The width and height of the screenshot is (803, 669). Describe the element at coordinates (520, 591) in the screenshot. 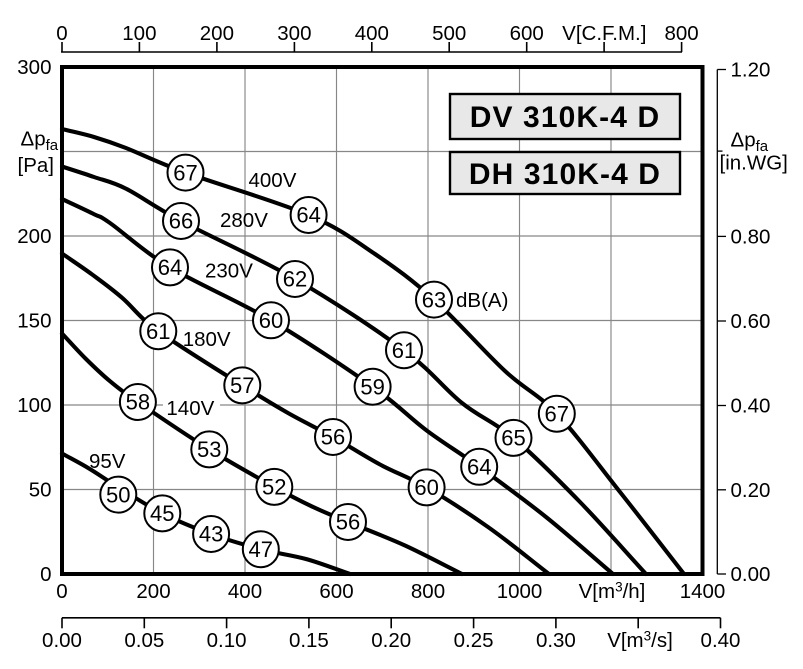

I see `svg-text: 1000` at that location.